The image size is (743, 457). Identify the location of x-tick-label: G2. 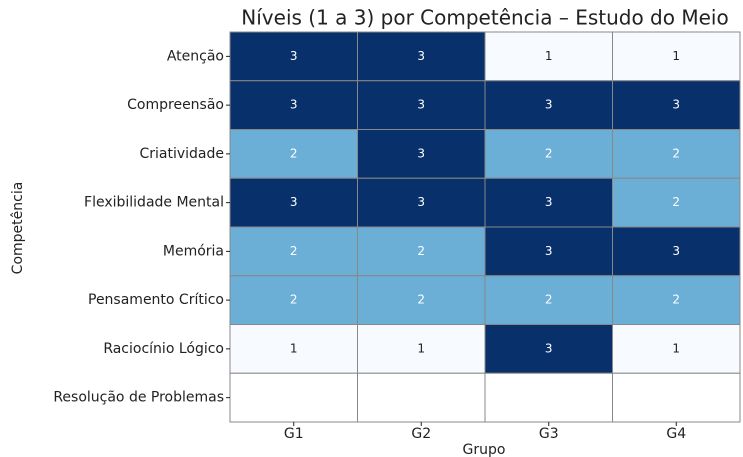
(421, 434).